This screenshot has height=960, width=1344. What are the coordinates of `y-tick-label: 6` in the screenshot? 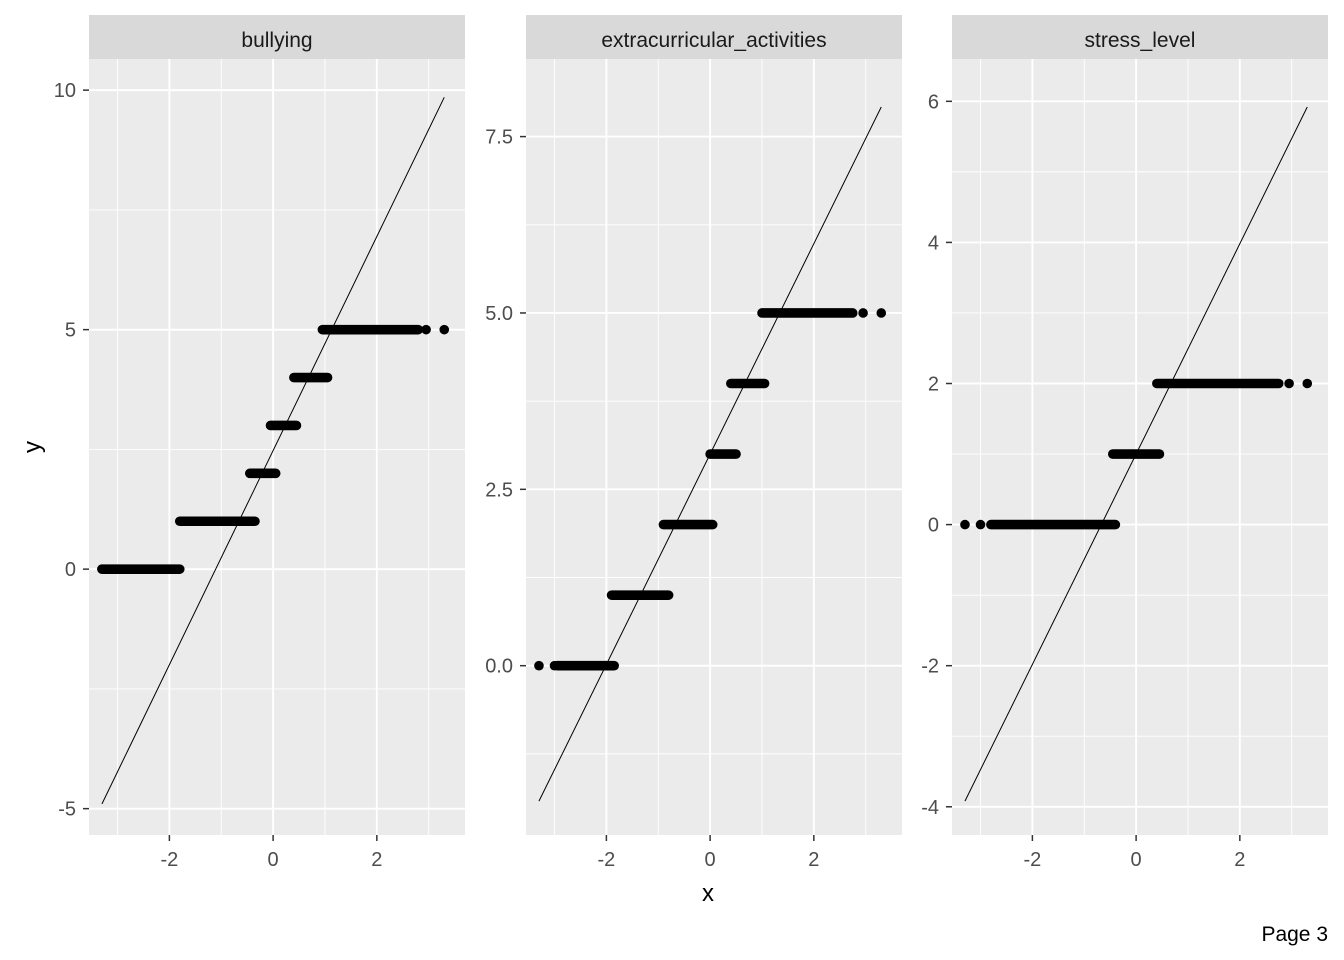 It's located at (933, 102).